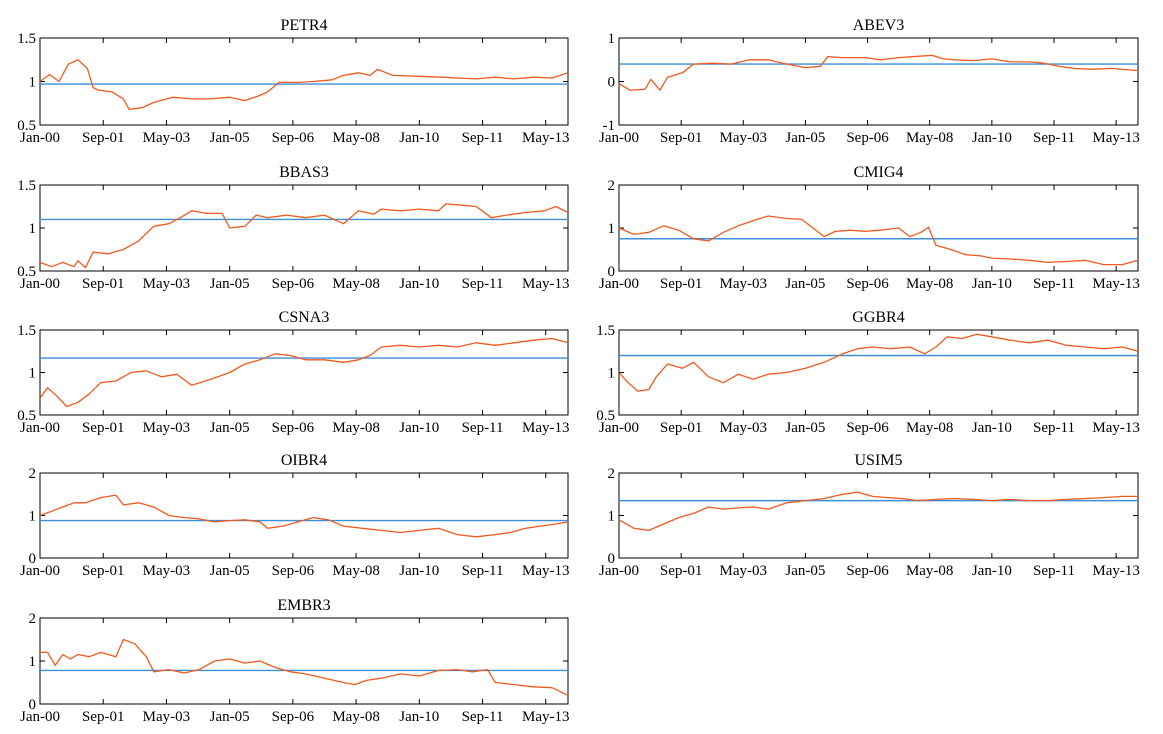 The height and width of the screenshot is (734, 1163). What do you see at coordinates (304, 172) in the screenshot?
I see `panel-title: BBAS3` at bounding box center [304, 172].